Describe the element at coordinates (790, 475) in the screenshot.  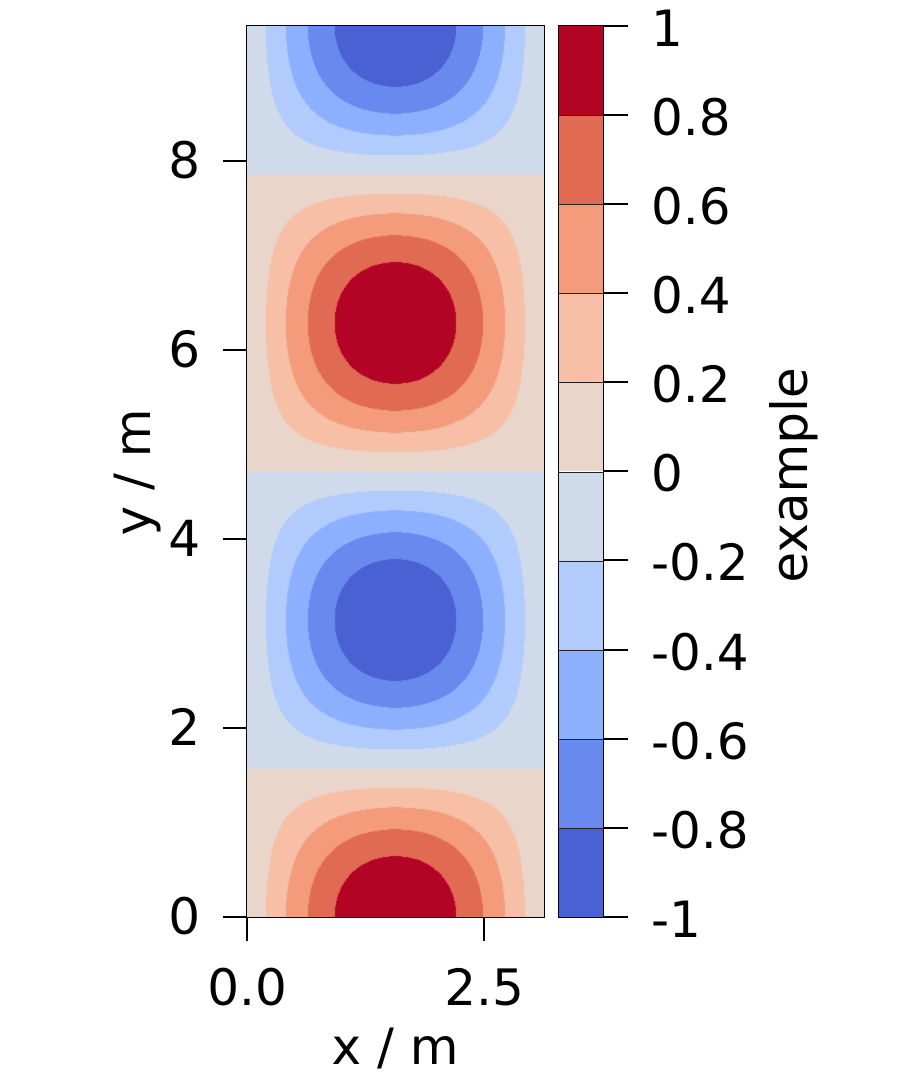
I see `colorbar-title: example` at that location.